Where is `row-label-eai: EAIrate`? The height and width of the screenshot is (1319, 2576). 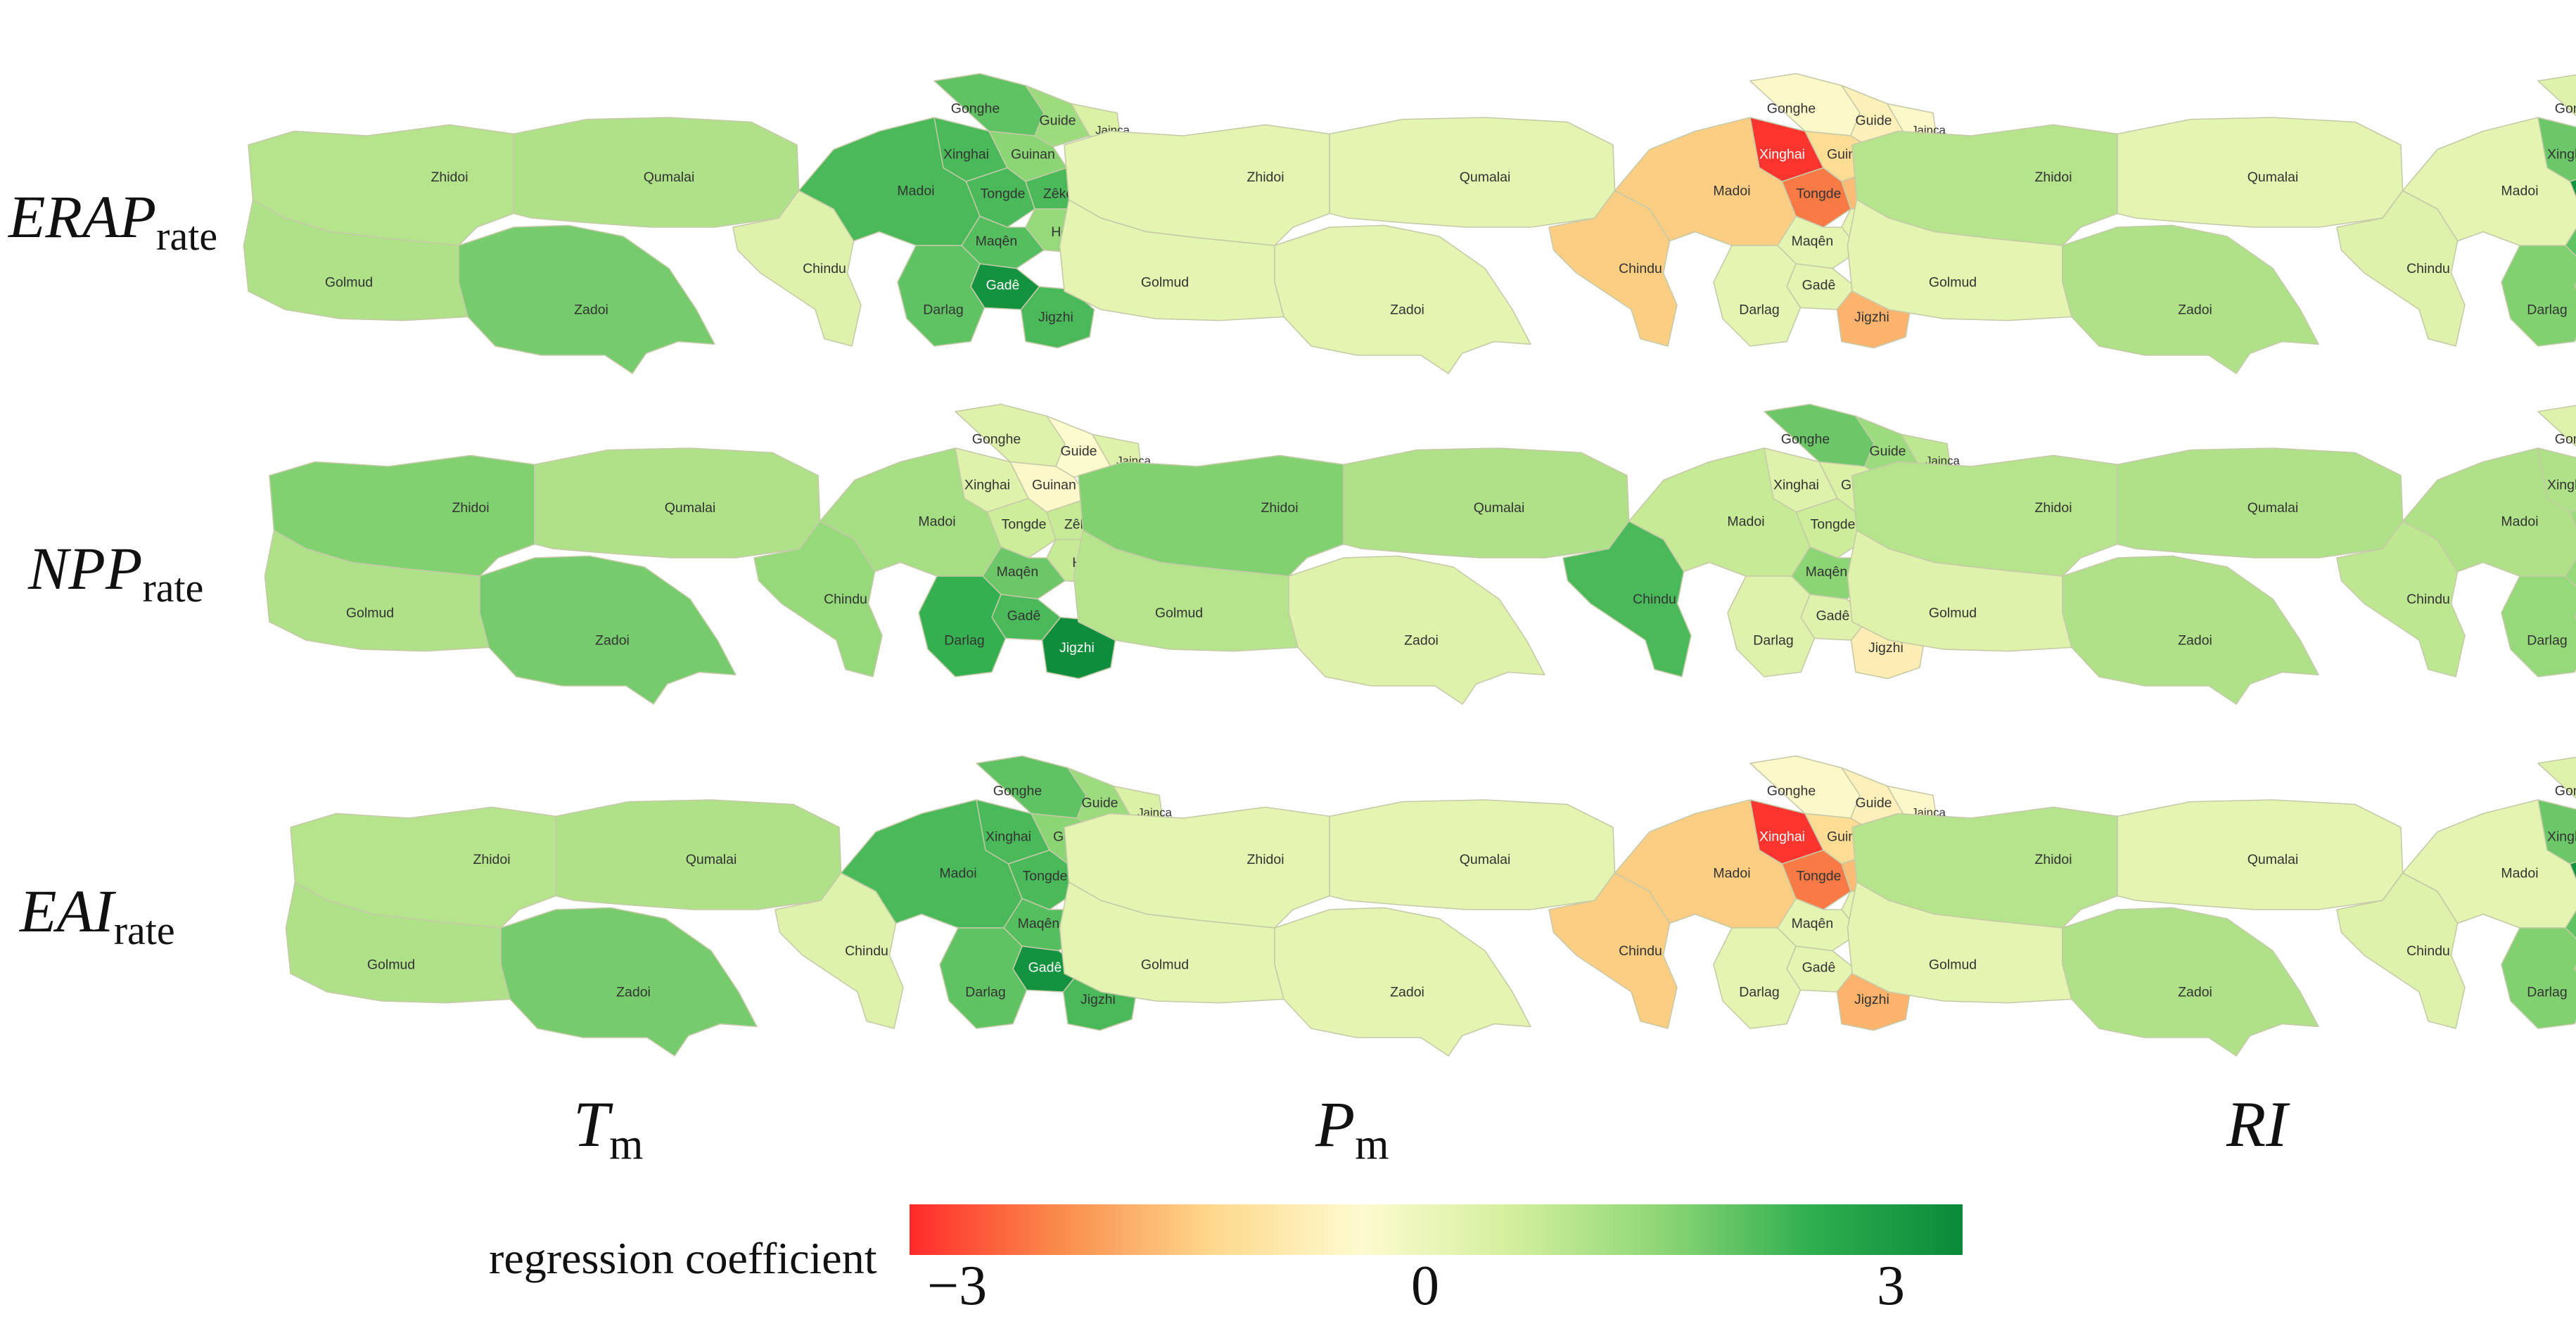 row-label-eai: EAIrate is located at coordinates (97, 914).